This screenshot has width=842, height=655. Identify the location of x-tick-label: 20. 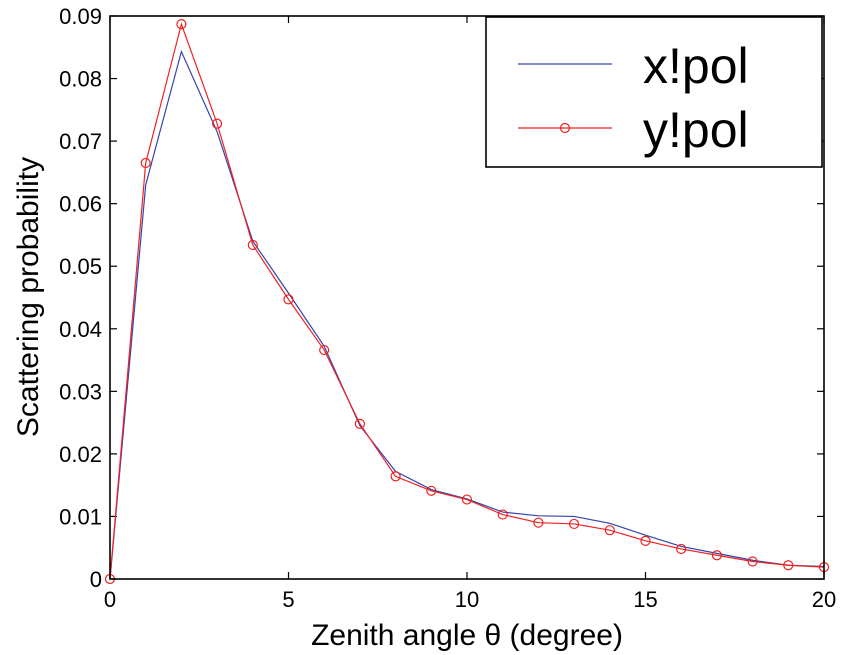
(824, 599).